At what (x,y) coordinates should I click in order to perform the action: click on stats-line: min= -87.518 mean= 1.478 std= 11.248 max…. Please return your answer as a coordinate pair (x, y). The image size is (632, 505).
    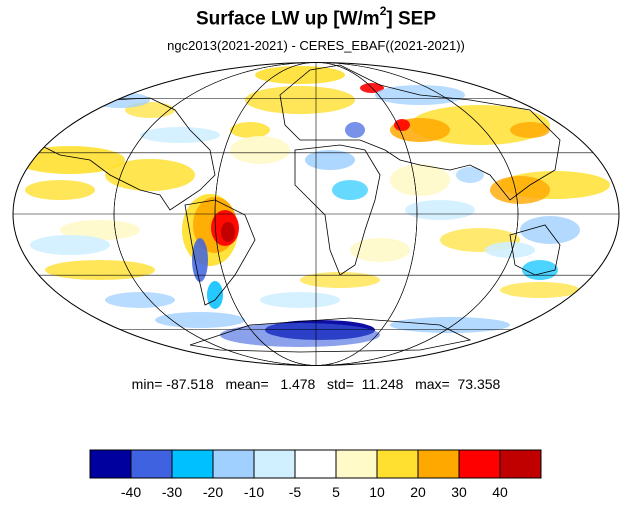
    Looking at the image, I should click on (316, 384).